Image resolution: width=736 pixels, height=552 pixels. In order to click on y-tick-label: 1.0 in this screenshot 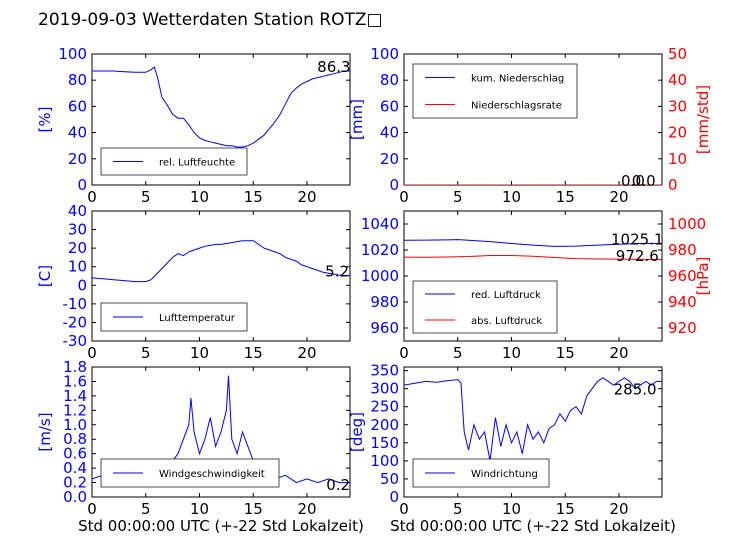, I will do `click(75, 425)`.